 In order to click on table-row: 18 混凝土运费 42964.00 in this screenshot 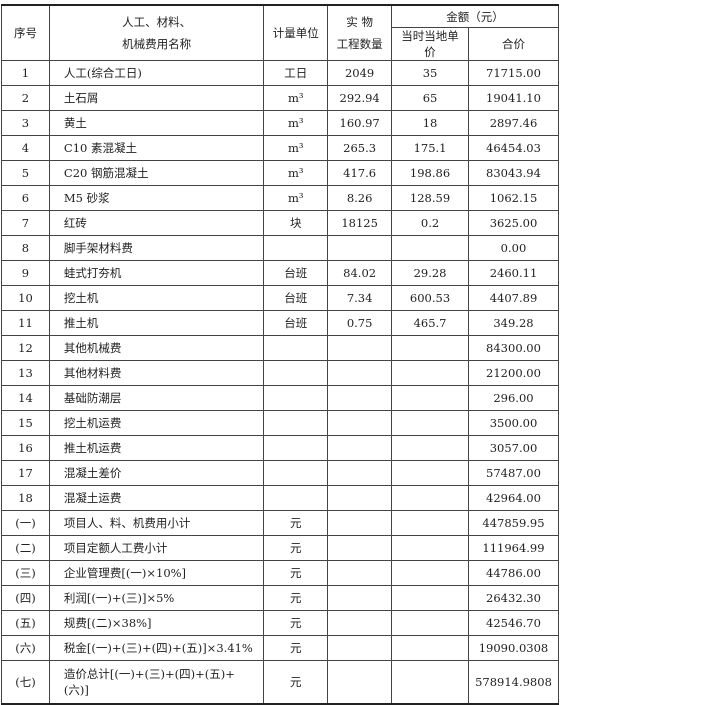, I will do `click(280, 498)`.